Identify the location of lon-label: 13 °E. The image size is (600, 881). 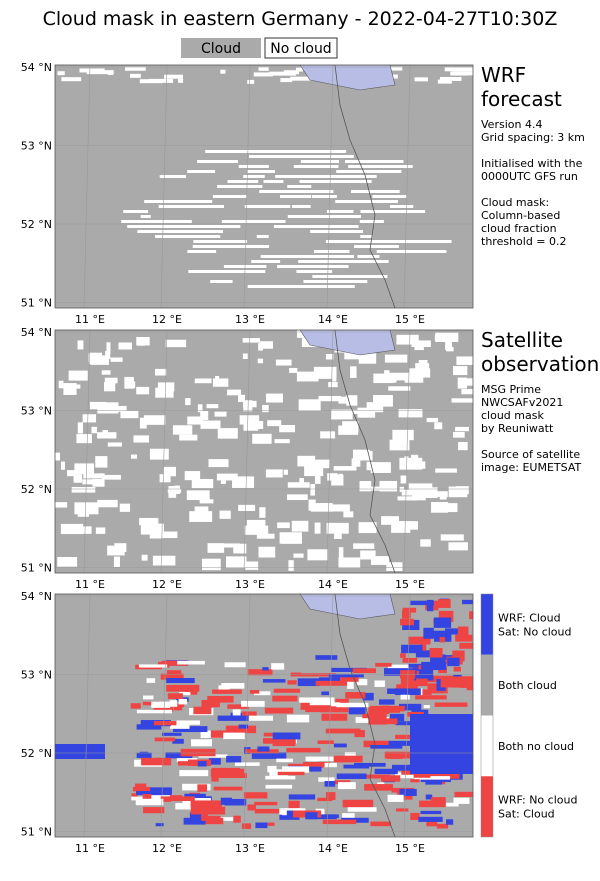
(250, 584).